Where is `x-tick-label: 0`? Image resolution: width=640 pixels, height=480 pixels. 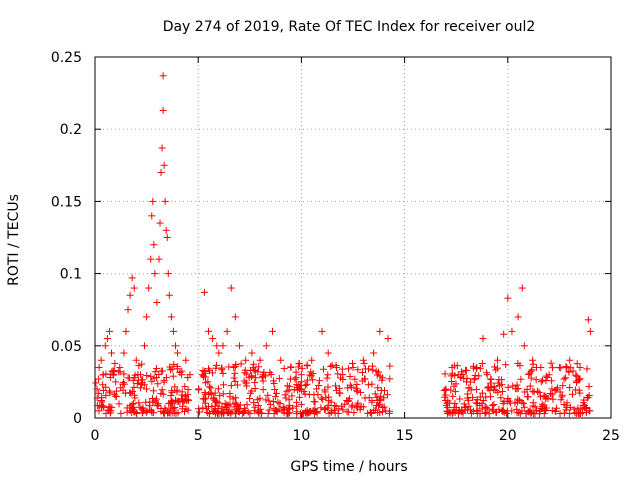 x-tick-label: 0 is located at coordinates (95, 436).